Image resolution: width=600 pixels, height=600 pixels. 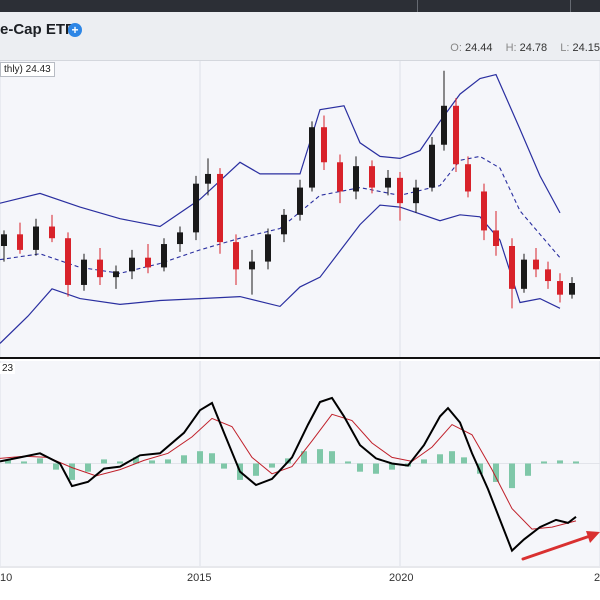 What do you see at coordinates (199, 578) in the screenshot?
I see `x-tick-label: 2015` at bounding box center [199, 578].